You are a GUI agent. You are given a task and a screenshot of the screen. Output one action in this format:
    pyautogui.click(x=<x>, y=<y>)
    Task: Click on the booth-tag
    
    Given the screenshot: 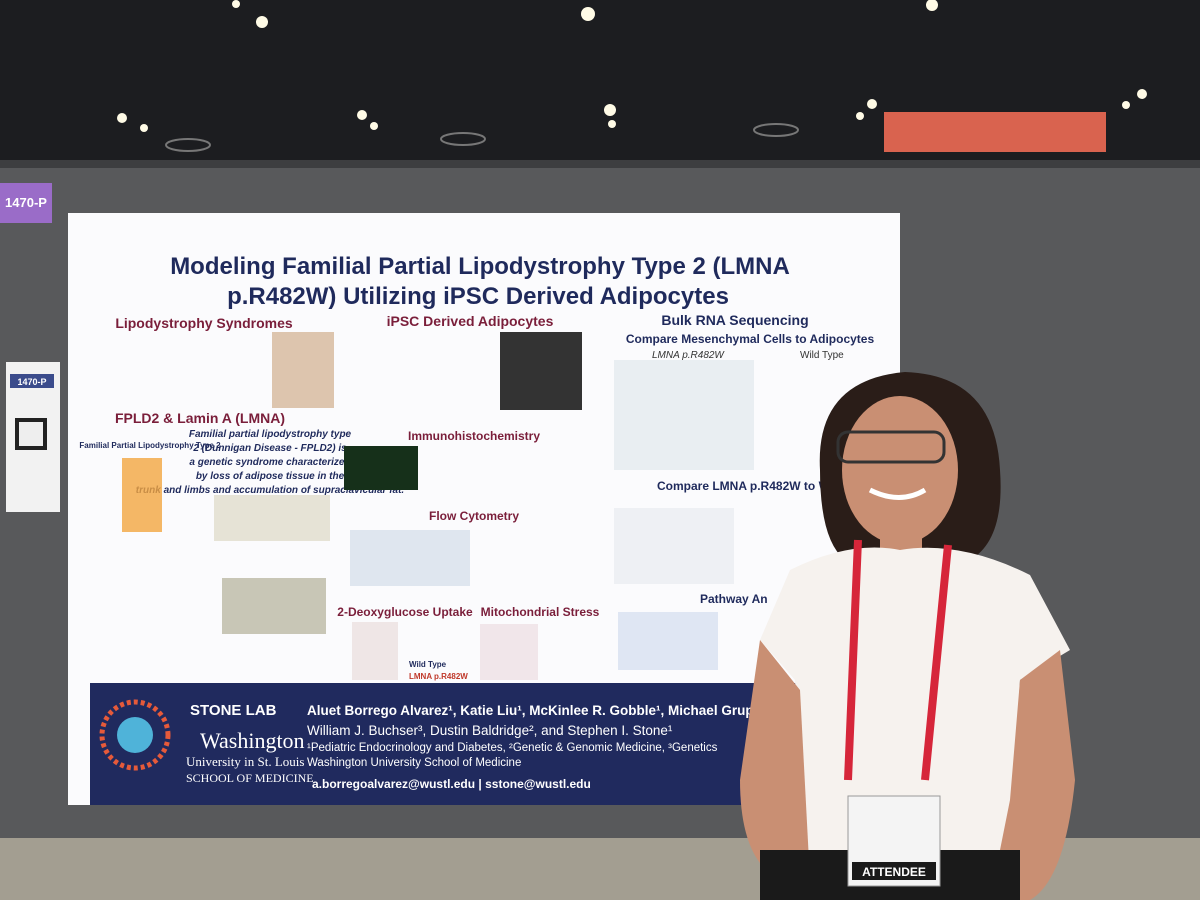 What is the action you would take?
    pyautogui.click(x=26, y=203)
    